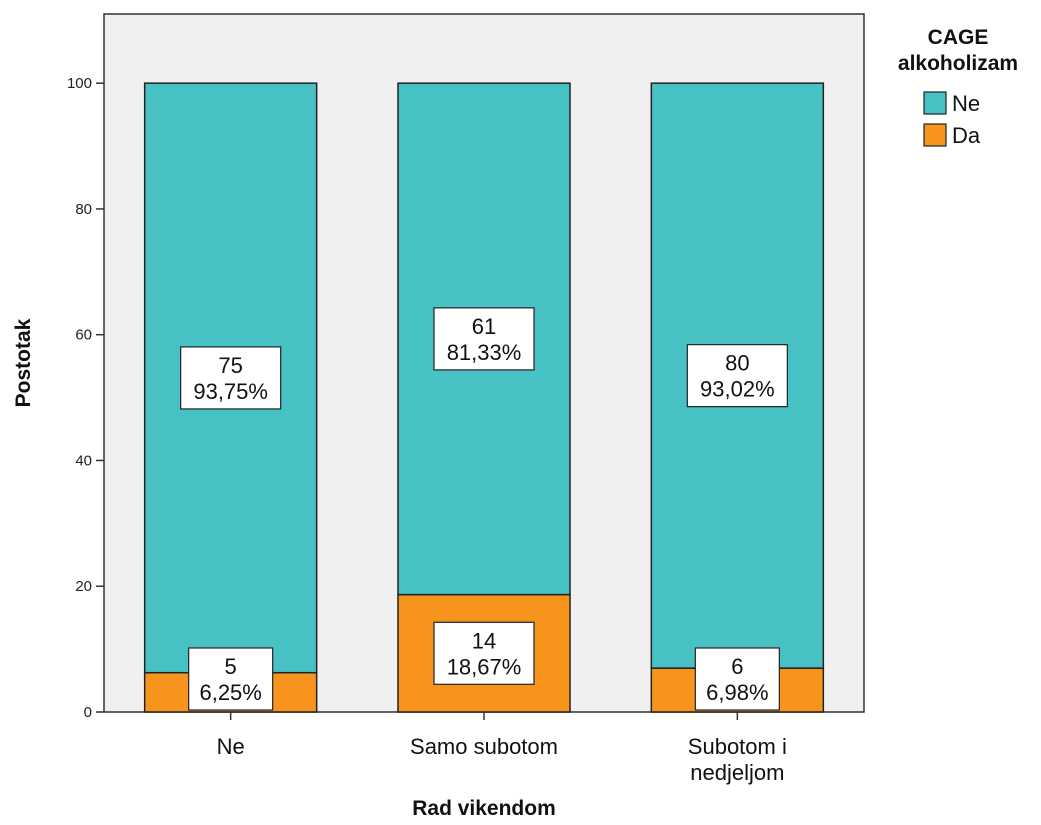 This screenshot has height=825, width=1041. I want to click on data-label-count: 80, so click(737, 363).